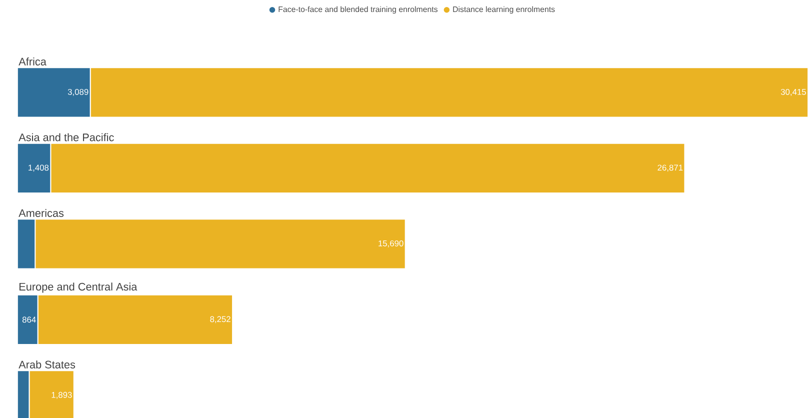 Image resolution: width=808 pixels, height=418 pixels. Describe the element at coordinates (38, 168) in the screenshot. I see `data-label: 1,408` at that location.